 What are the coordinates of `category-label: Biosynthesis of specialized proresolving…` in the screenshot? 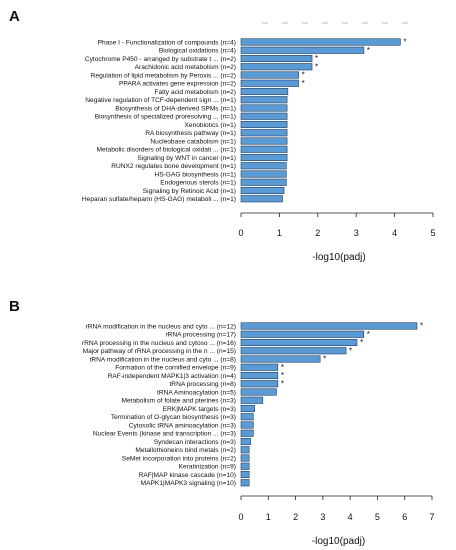 It's located at (165, 117).